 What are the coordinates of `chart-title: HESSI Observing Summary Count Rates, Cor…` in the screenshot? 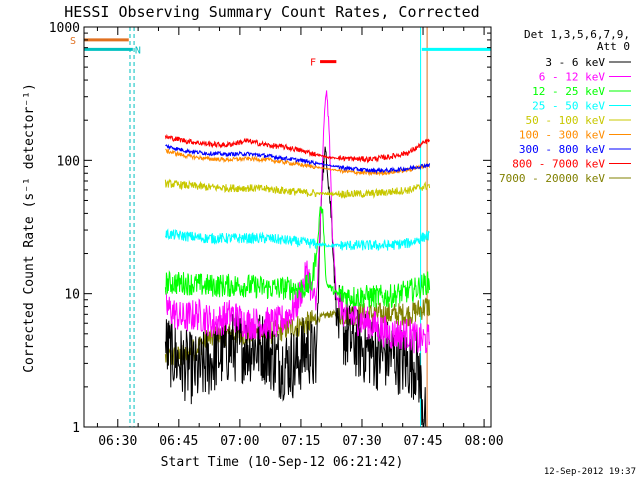 It's located at (271, 12).